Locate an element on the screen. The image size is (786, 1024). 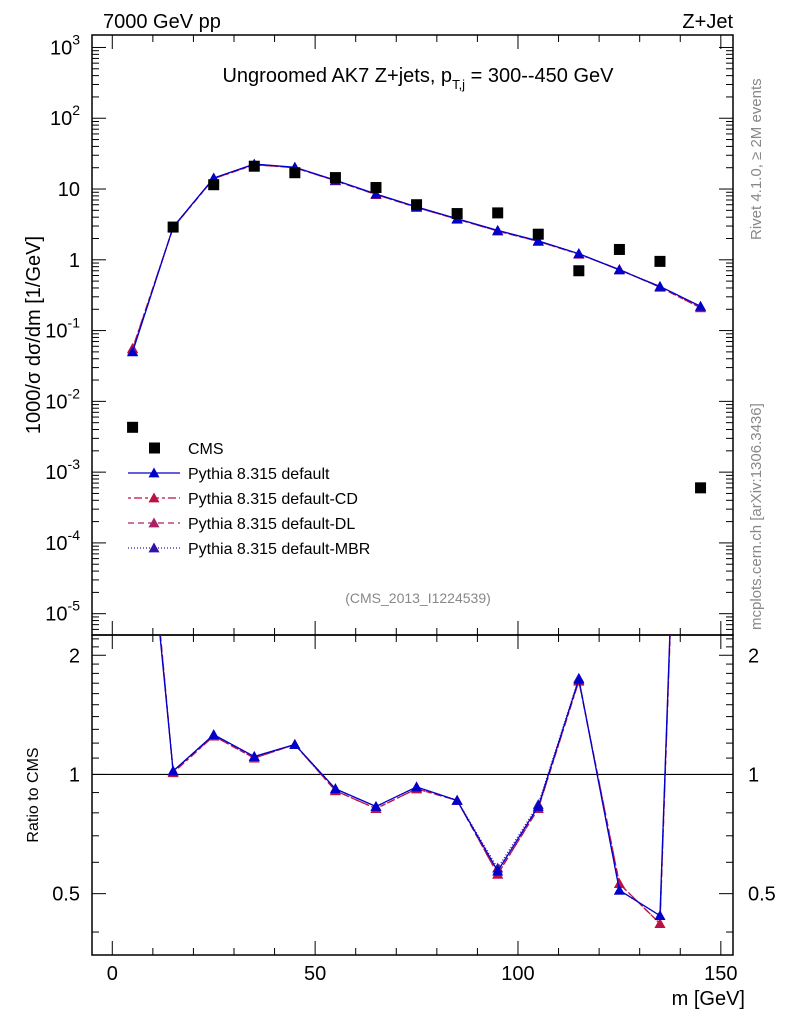
legend-label: Pythia 8.315 default-MBR is located at coordinates (279, 549).